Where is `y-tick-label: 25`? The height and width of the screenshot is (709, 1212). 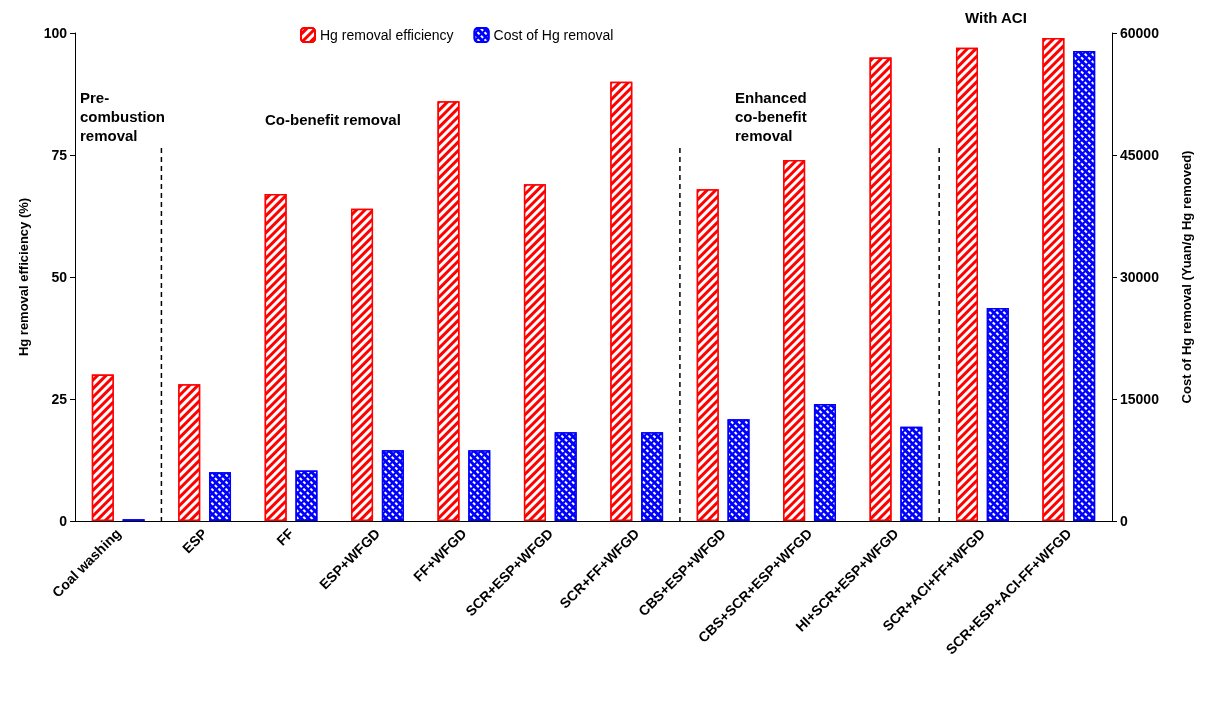
y-tick-label: 25 is located at coordinates (59, 399).